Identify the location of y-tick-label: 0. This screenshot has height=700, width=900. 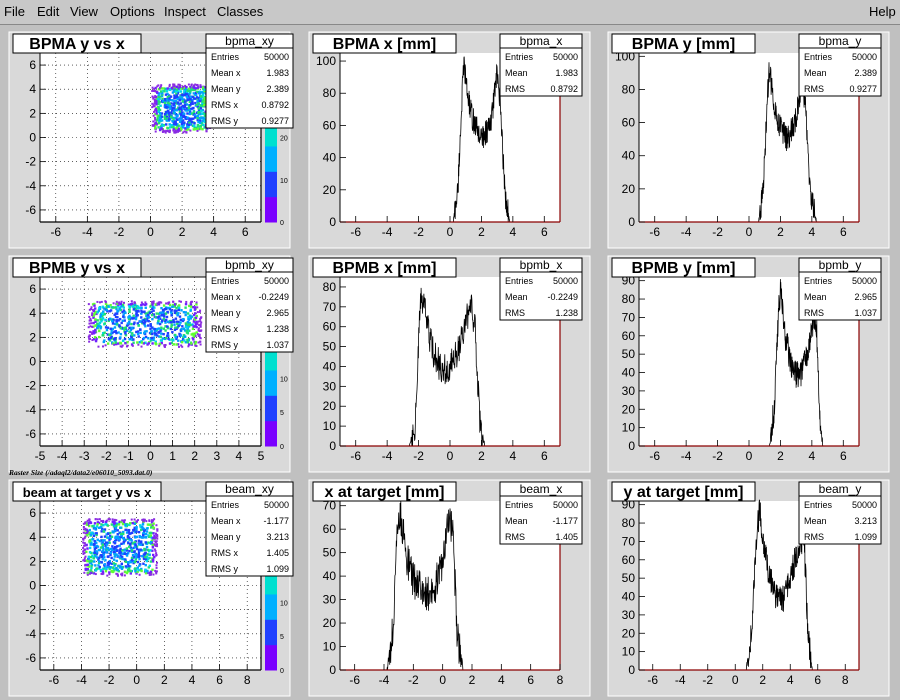
(631, 670).